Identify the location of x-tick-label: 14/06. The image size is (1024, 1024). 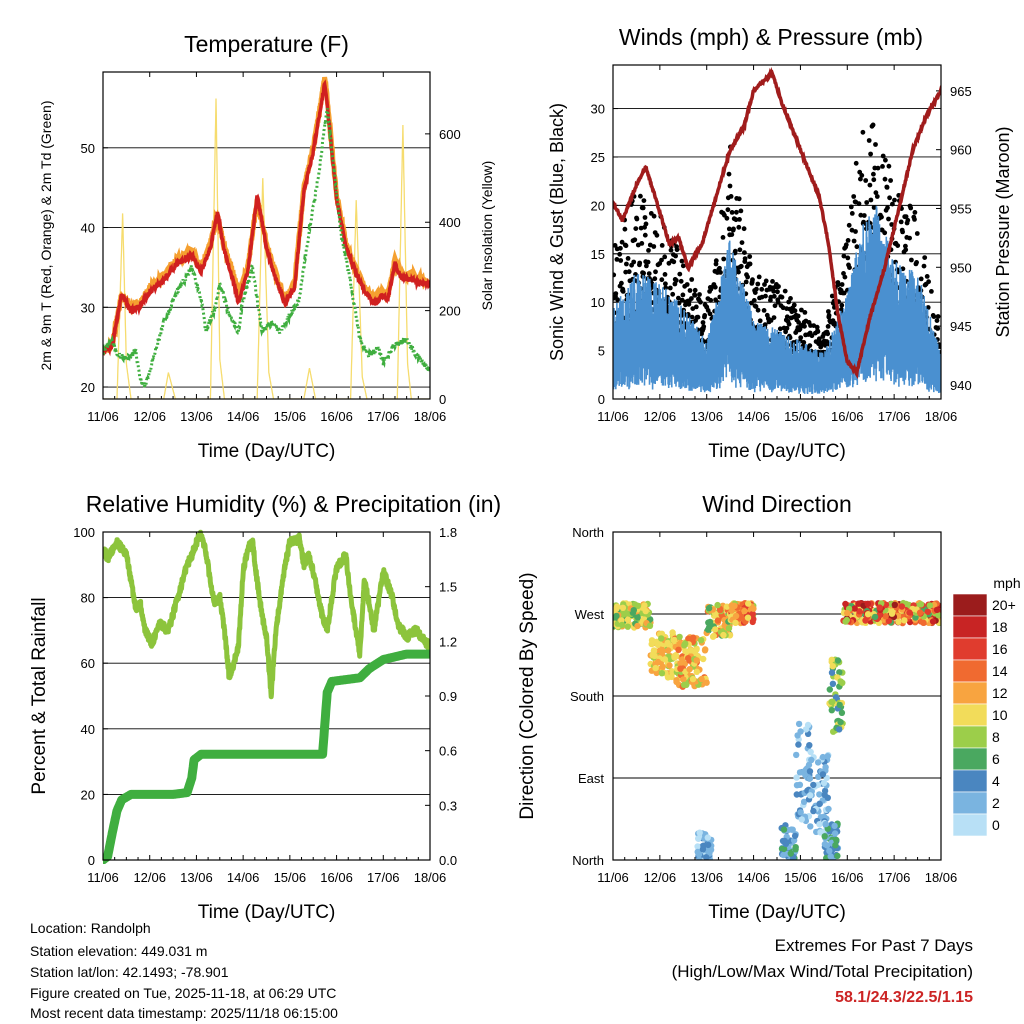
(243, 416).